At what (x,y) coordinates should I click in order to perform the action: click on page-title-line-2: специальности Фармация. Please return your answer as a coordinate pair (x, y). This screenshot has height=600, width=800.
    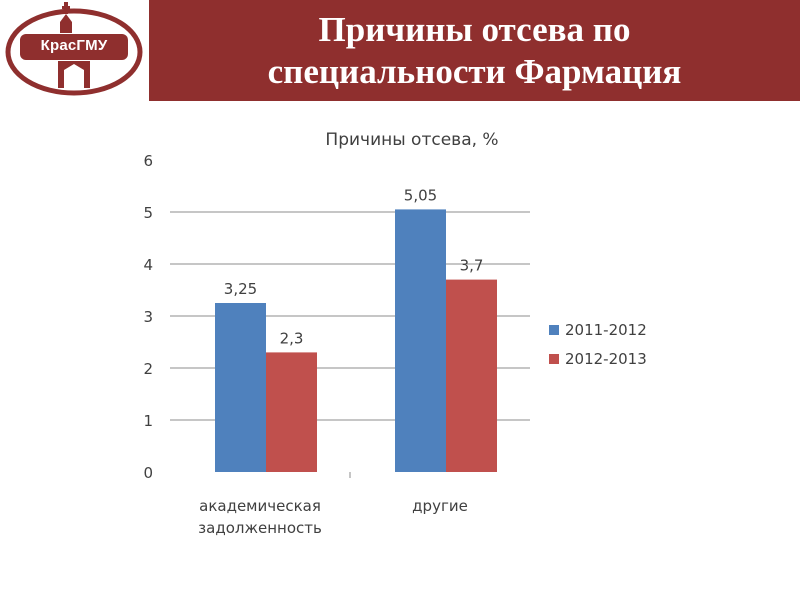
    Looking at the image, I should click on (474, 71).